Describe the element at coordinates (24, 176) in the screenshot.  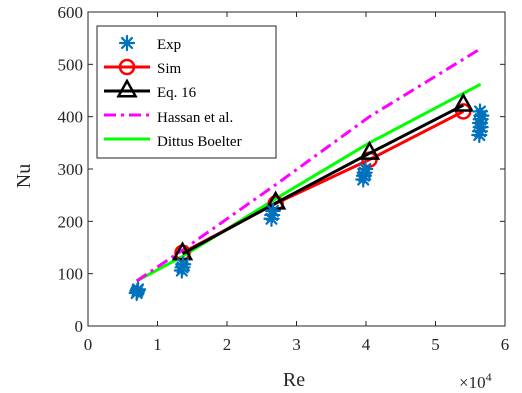
I see `y-axis-label: Nu` at that location.